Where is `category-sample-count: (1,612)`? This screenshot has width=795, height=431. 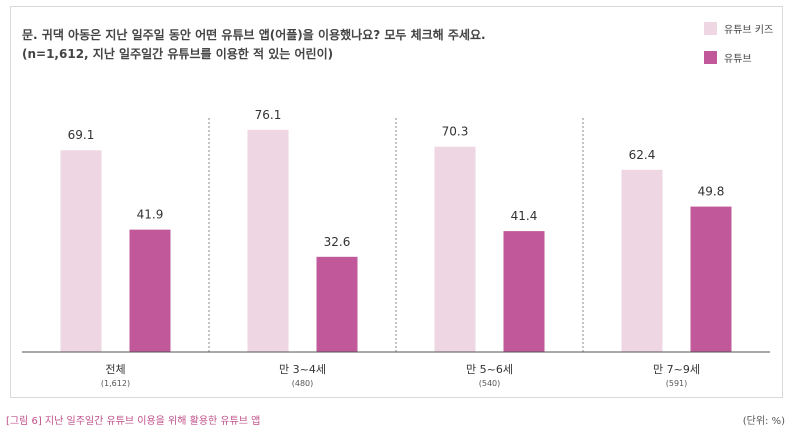 category-sample-count: (1,612) is located at coordinates (115, 383).